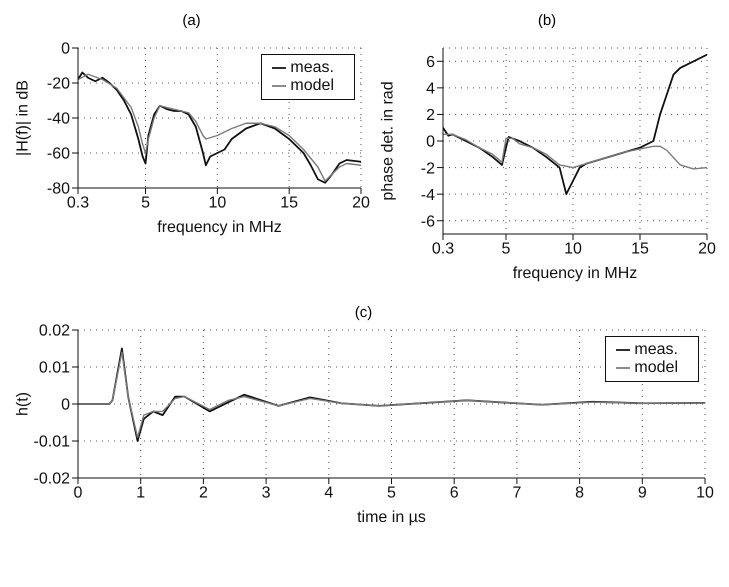  I want to click on y-tick-label: 0.02, so click(54, 331).